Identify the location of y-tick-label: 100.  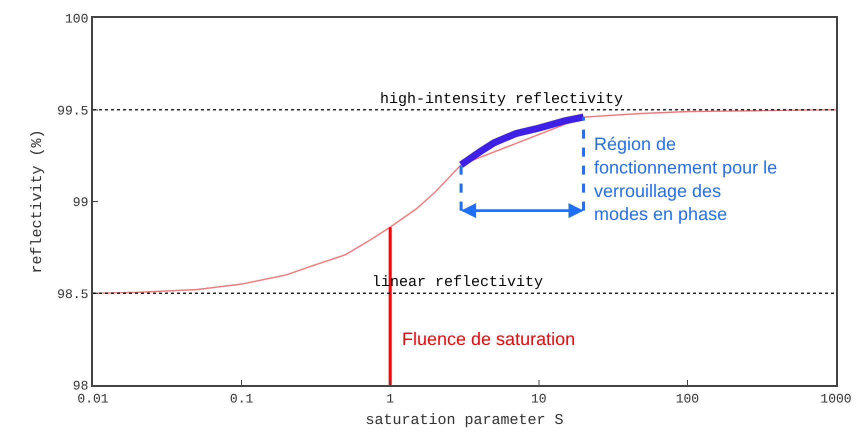
(76, 19).